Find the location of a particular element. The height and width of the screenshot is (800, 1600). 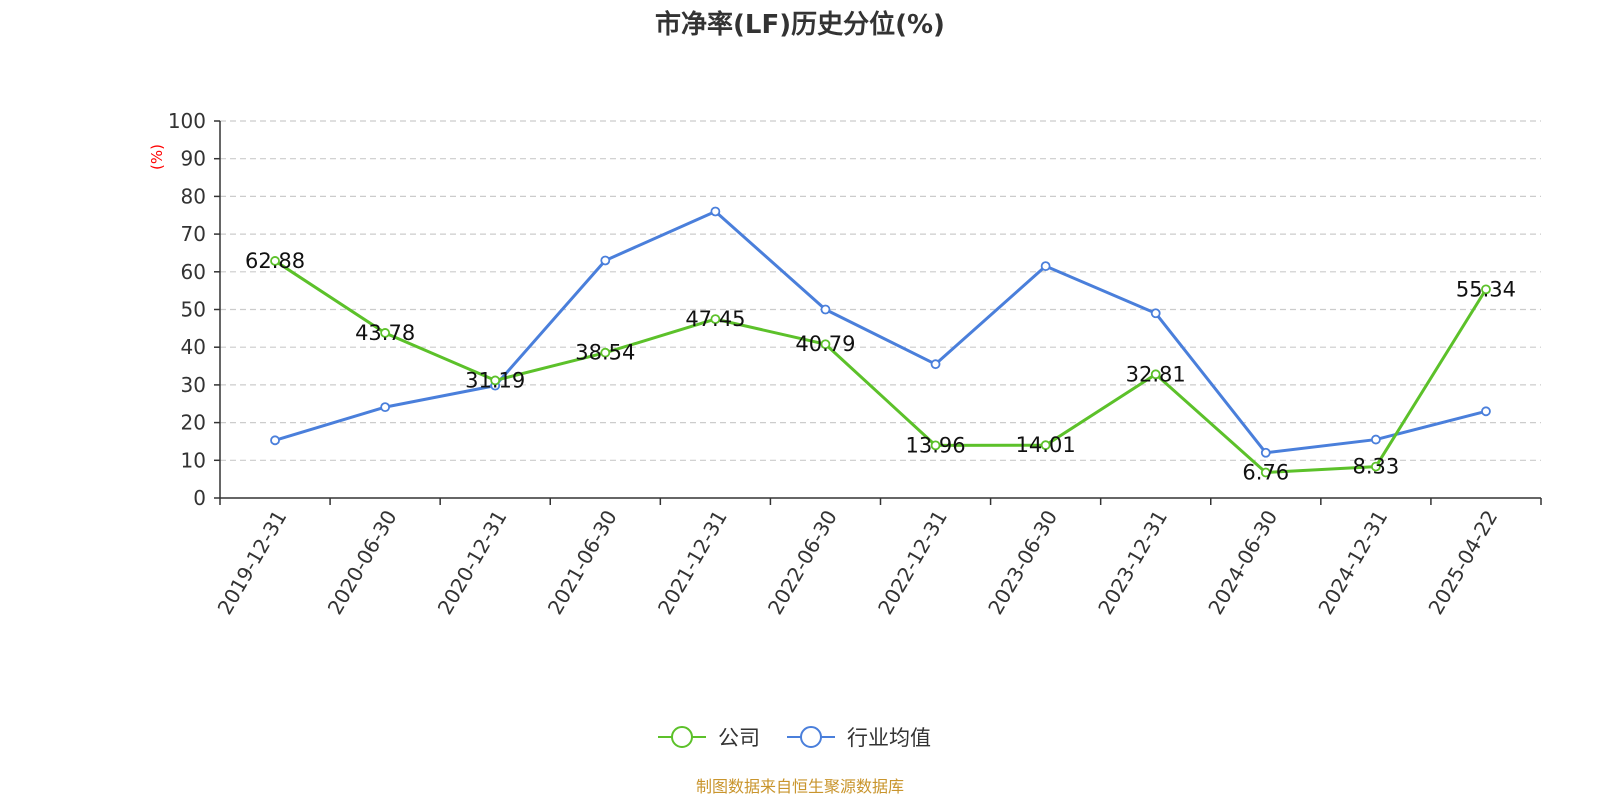

x-tick-label: 2025-04-22 is located at coordinates (1462, 562).